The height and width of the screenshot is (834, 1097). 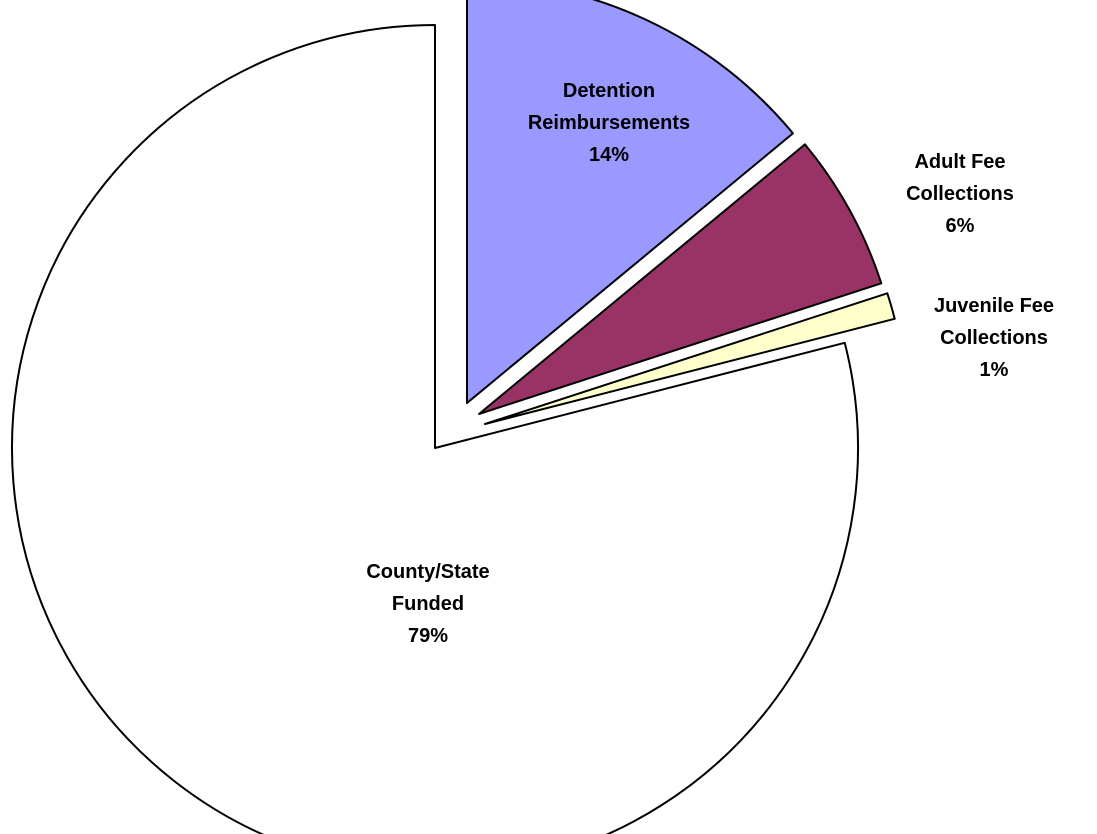 I want to click on data-label-line: Funded, so click(x=428, y=604).